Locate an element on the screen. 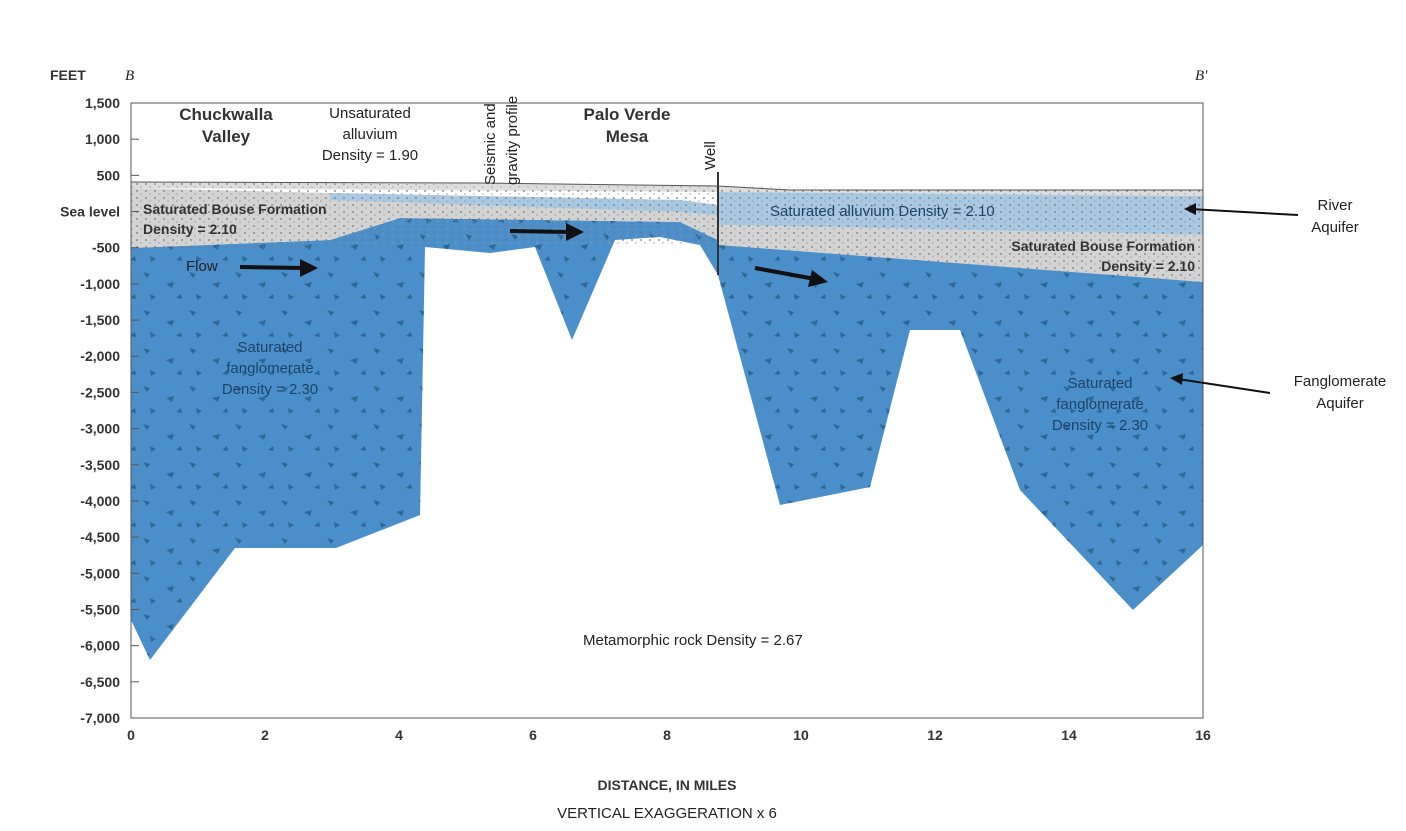 This screenshot has height=831, width=1406. y-tick-label: -3,000 is located at coordinates (100, 429).